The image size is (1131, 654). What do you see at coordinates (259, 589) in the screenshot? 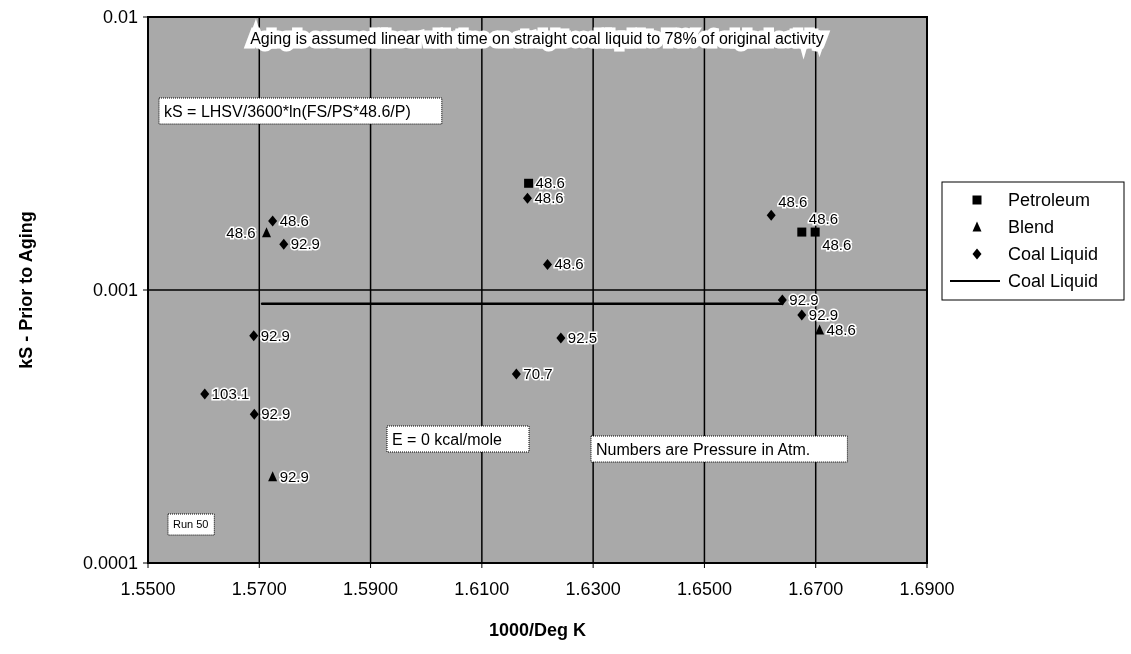
I see `x-tick-label: 1.5700` at bounding box center [259, 589].